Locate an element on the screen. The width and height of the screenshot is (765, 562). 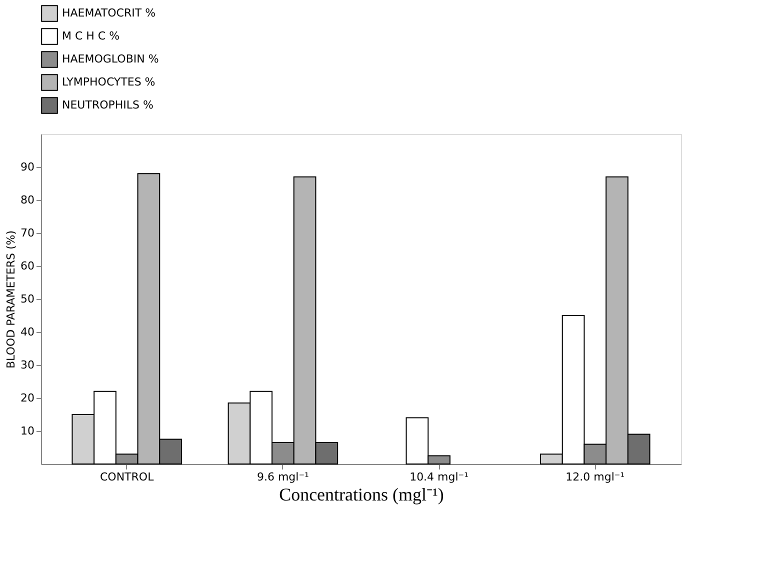
y-tick-label: 70 is located at coordinates (27, 233).